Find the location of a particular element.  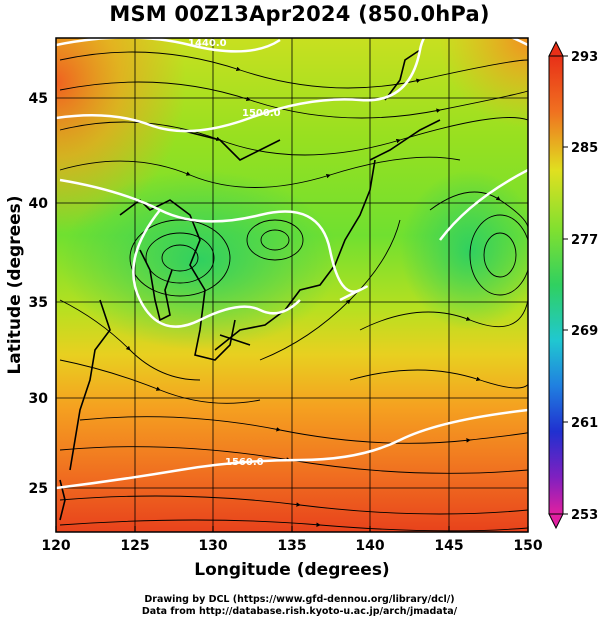

x-tick-label: 120 is located at coordinates (55, 546).